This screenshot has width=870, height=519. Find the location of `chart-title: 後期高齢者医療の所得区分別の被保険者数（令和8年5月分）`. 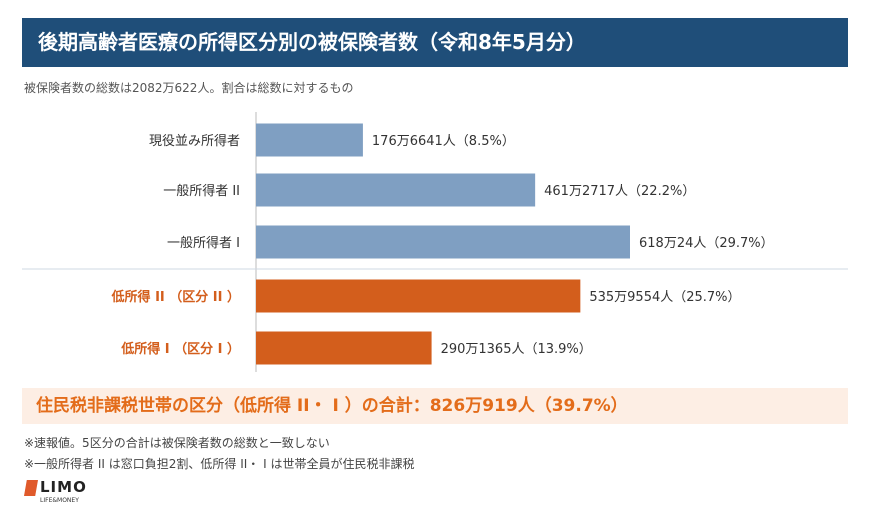

chart-title: 後期高齢者医療の所得区分別の被保険者数（令和8年5月分） is located at coordinates (435, 42).